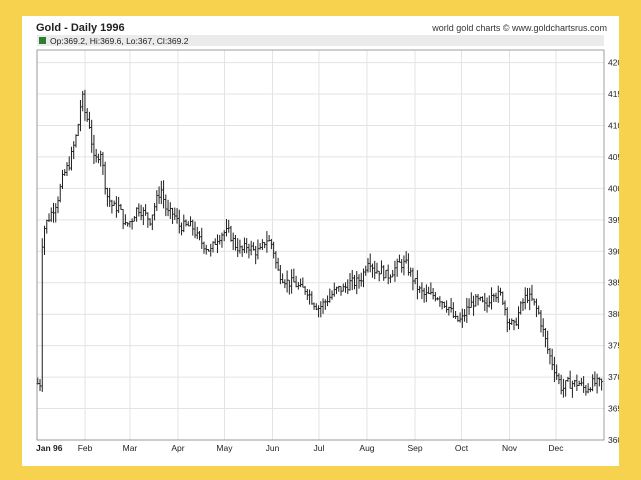  What do you see at coordinates (613, 220) in the screenshot?
I see `y-tick-label: 395` at bounding box center [613, 220].